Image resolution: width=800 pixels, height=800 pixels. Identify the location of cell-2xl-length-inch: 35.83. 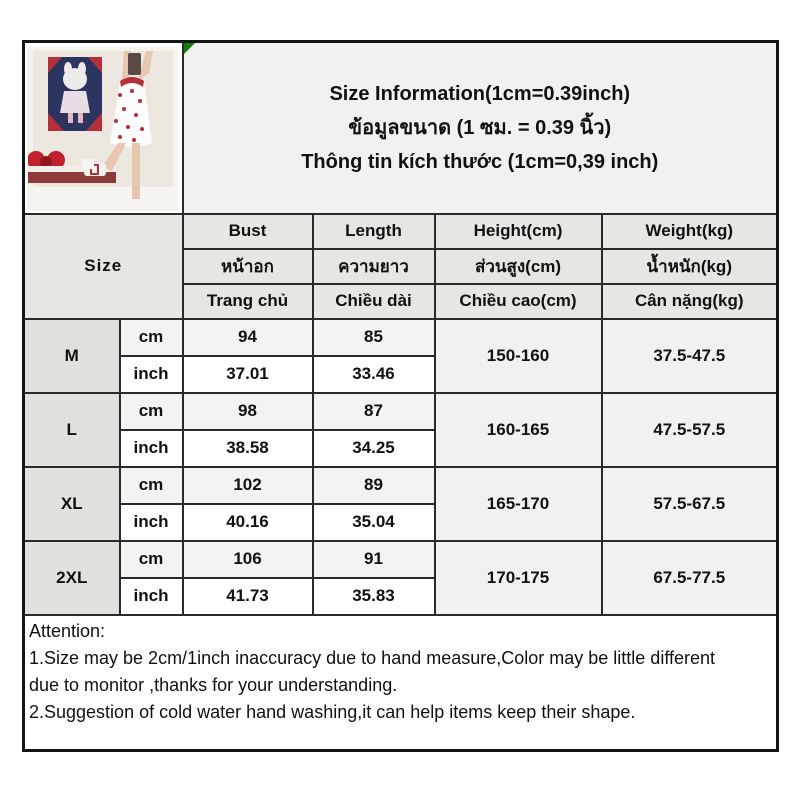
(373, 596).